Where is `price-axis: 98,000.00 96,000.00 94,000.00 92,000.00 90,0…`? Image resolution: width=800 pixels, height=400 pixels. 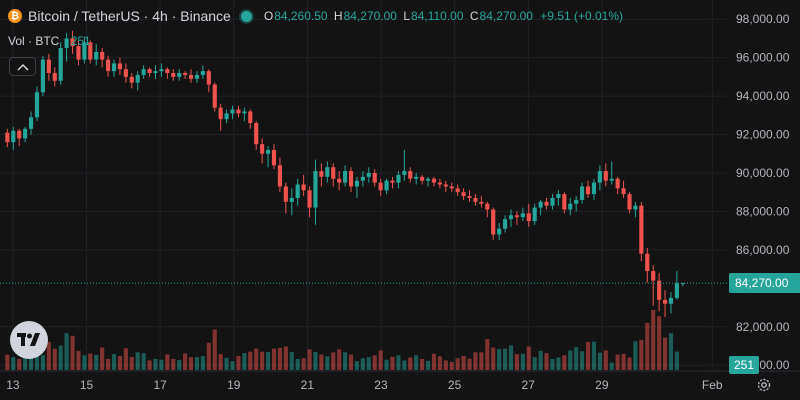 price-axis: 98,000.00 96,000.00 94,000.00 92,000.00 90,0… is located at coordinates (763, 192).